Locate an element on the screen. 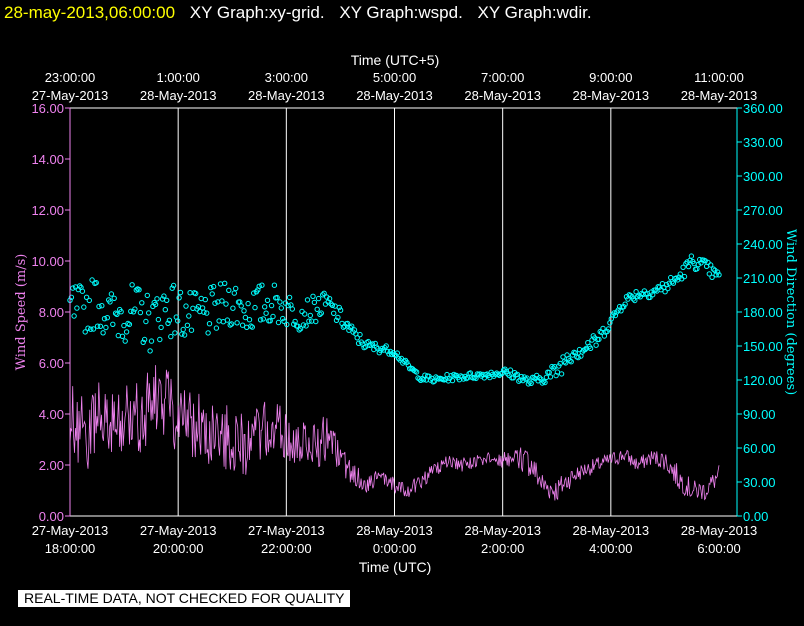  left-tick-label: 2.00 is located at coordinates (51, 465).